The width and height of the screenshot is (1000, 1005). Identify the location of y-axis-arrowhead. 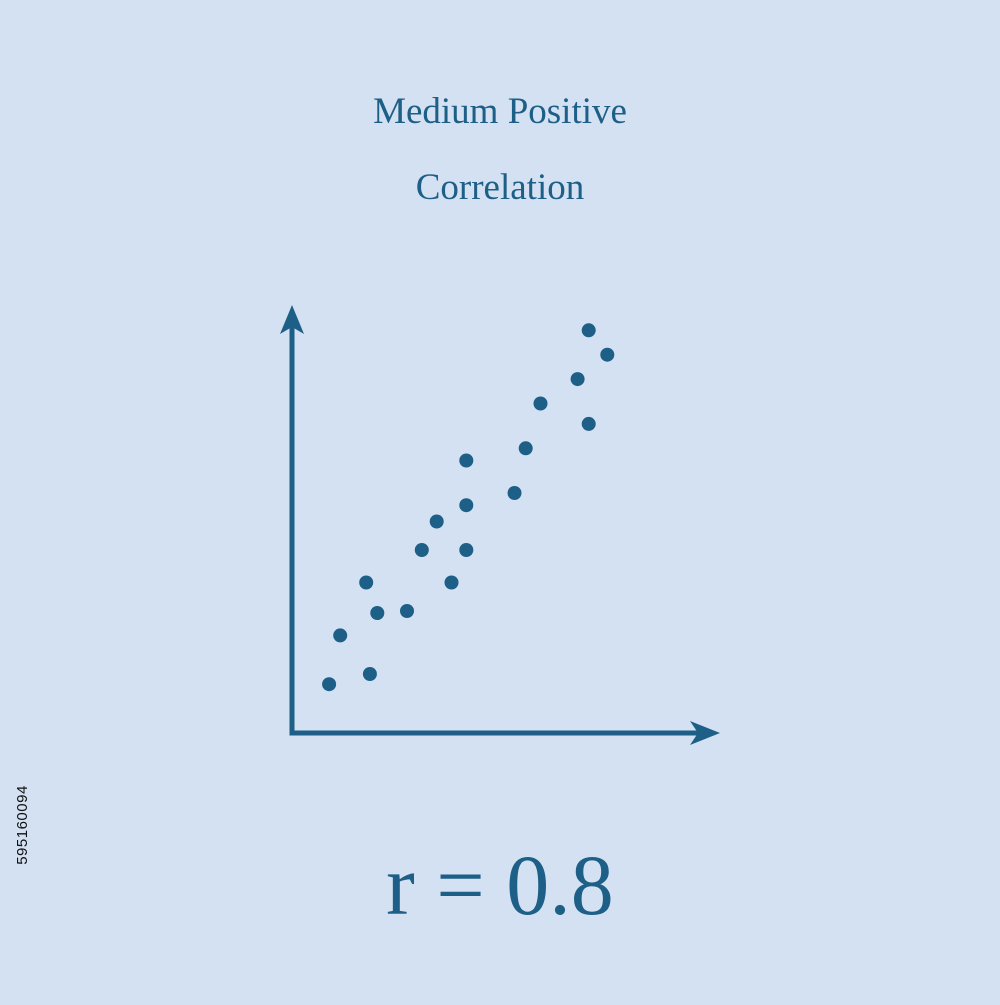
(292, 319).